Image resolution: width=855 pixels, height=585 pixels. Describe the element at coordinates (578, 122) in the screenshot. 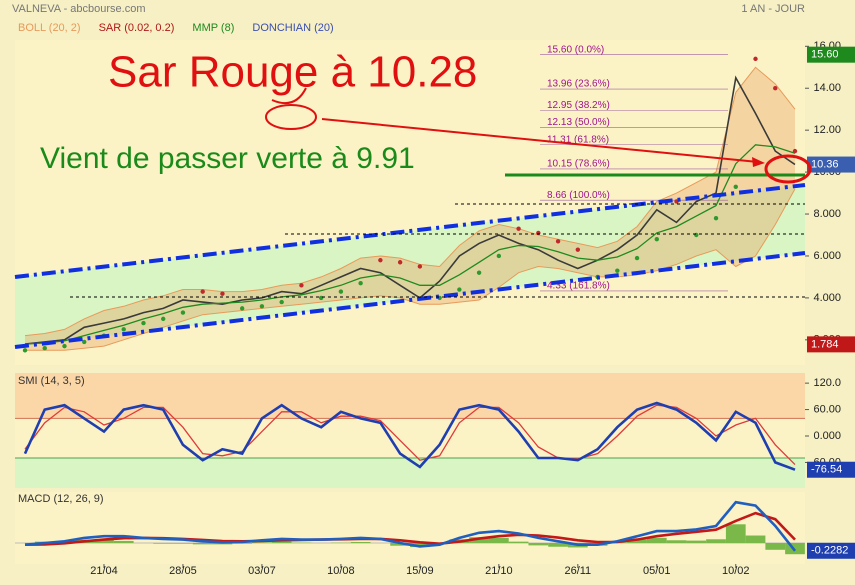

I see `fib-label: 12.13 (50.0%)` at that location.